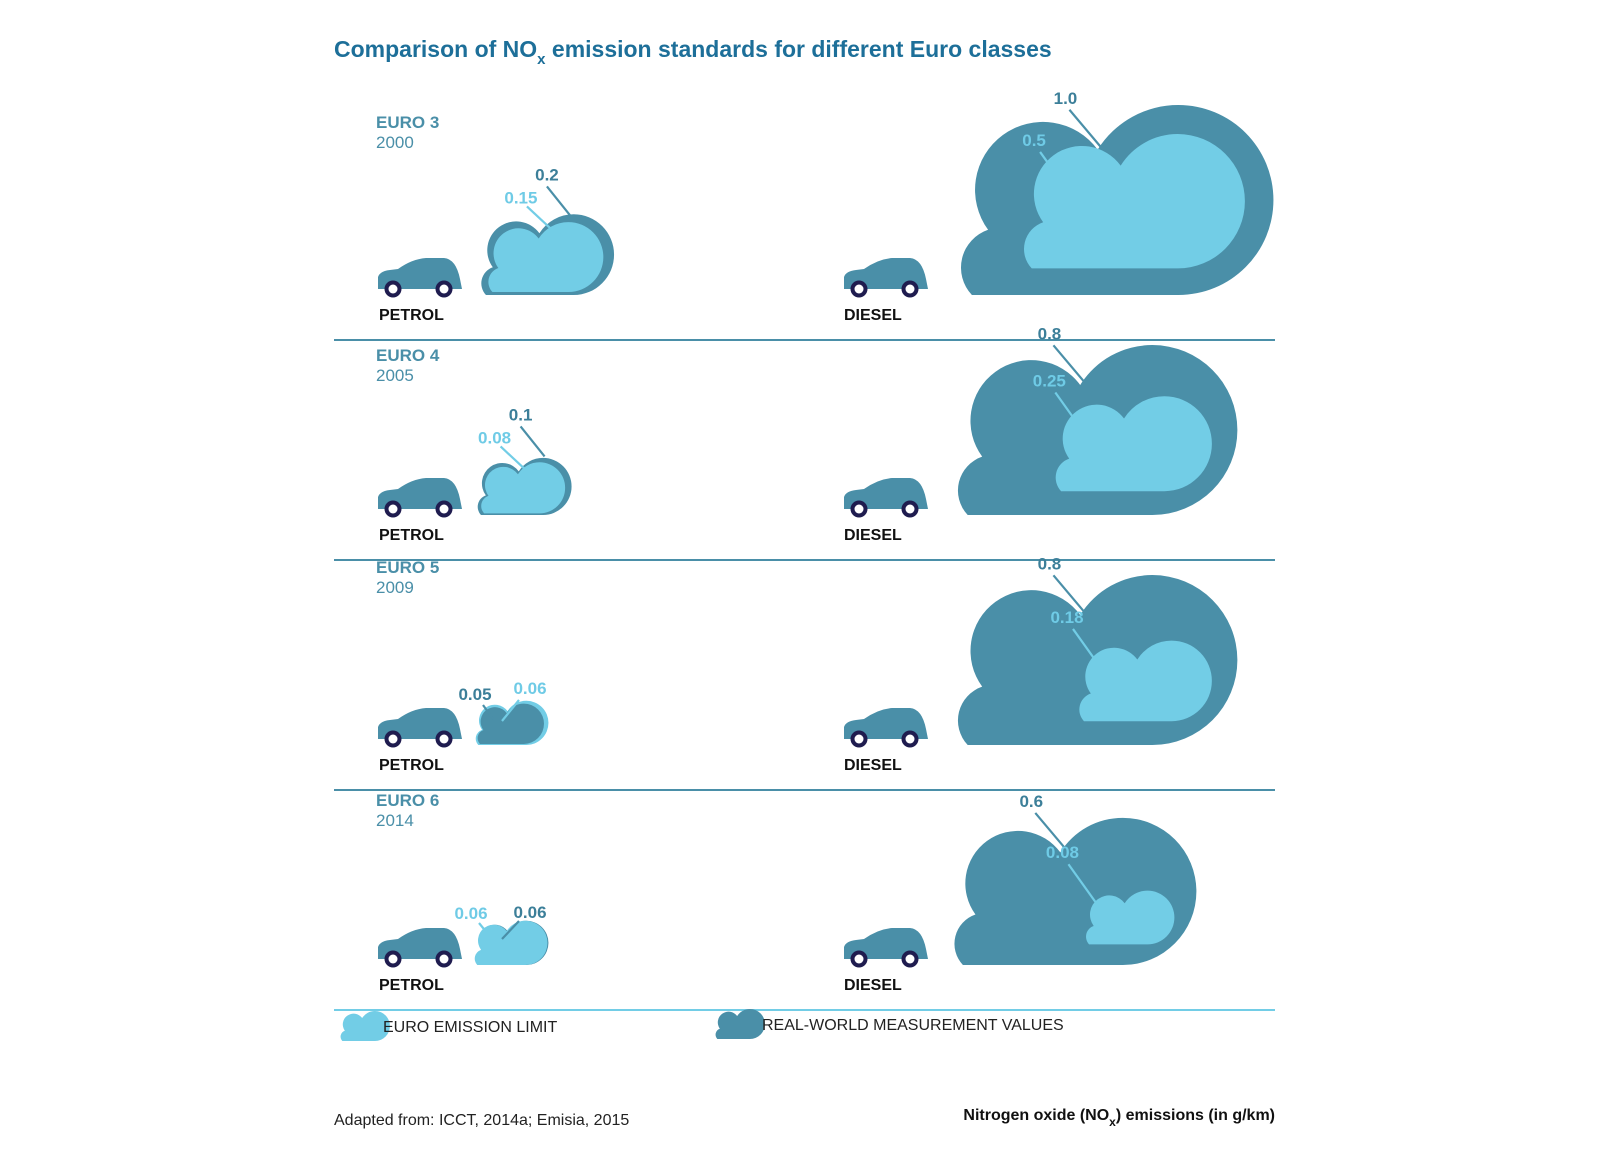  Describe the element at coordinates (395, 820) in the screenshot. I see `euro-class-year: 2014` at that location.